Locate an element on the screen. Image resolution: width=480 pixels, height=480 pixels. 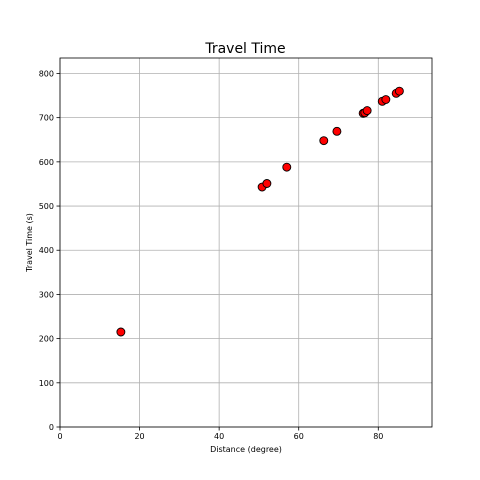
y-tick-label: 0 is located at coordinates (51, 427).